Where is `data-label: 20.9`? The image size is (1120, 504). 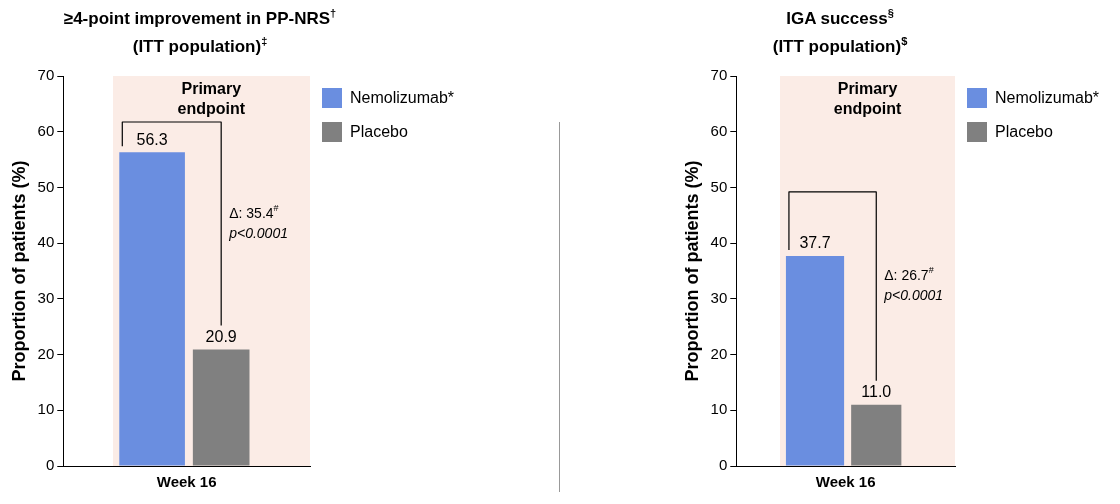 data-label: 20.9 is located at coordinates (221, 336).